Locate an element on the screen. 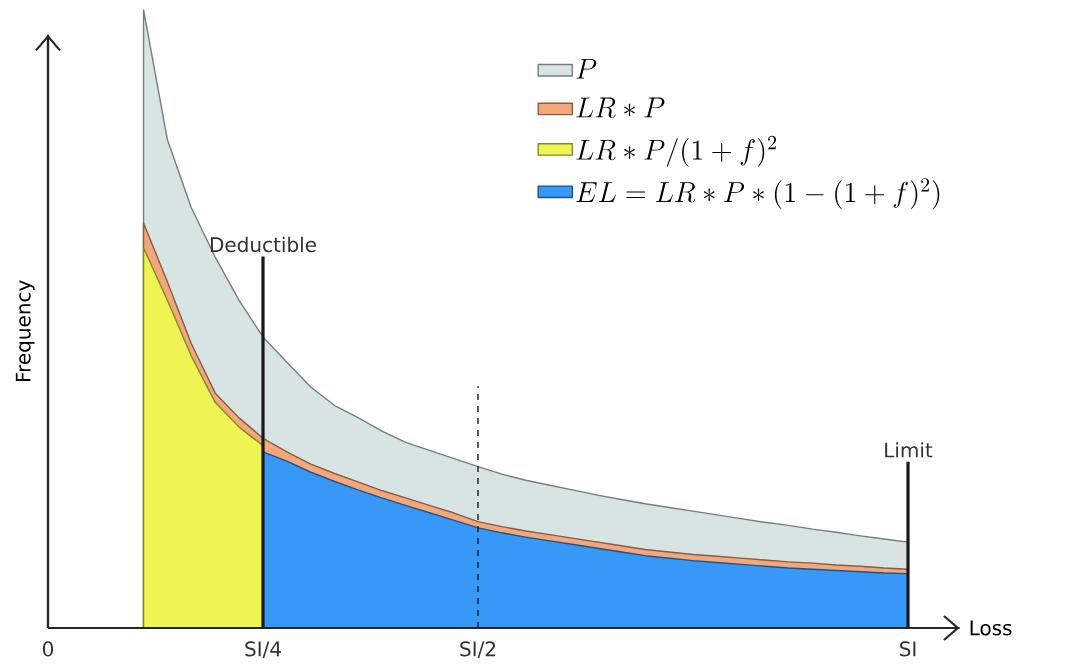  ref-line-label: Deductible is located at coordinates (263, 244).